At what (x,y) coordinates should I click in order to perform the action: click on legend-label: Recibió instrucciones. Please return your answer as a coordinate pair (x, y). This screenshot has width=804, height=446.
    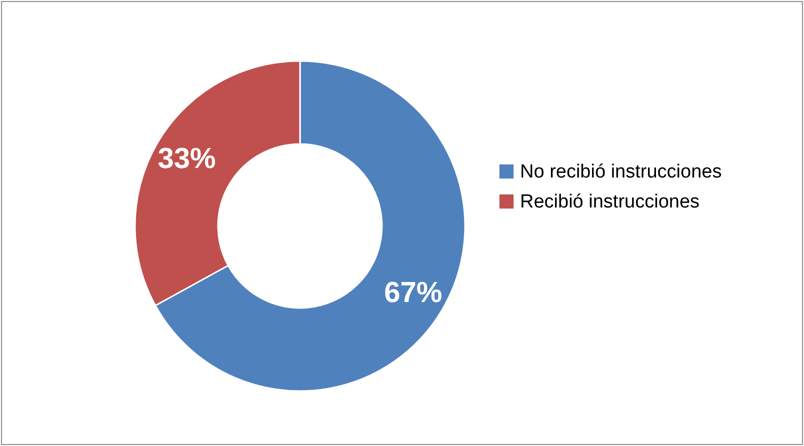
    Looking at the image, I should click on (610, 202).